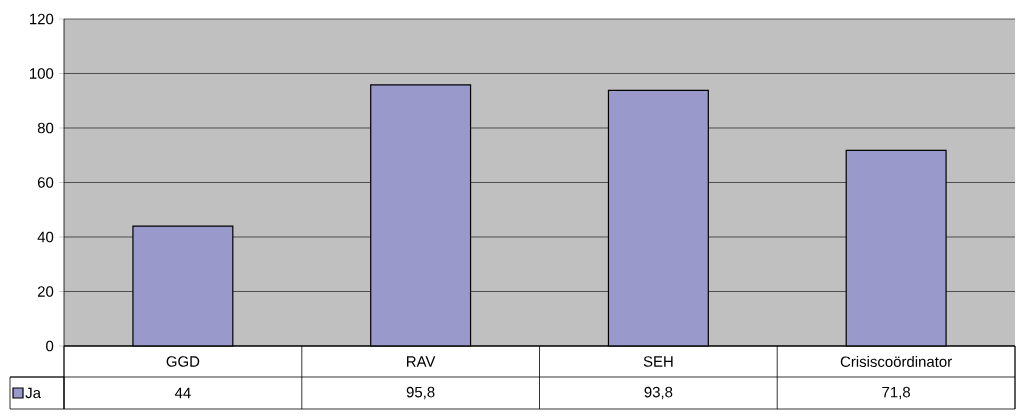  Describe the element at coordinates (420, 393) in the screenshot. I see `data-label: 95,8` at that location.